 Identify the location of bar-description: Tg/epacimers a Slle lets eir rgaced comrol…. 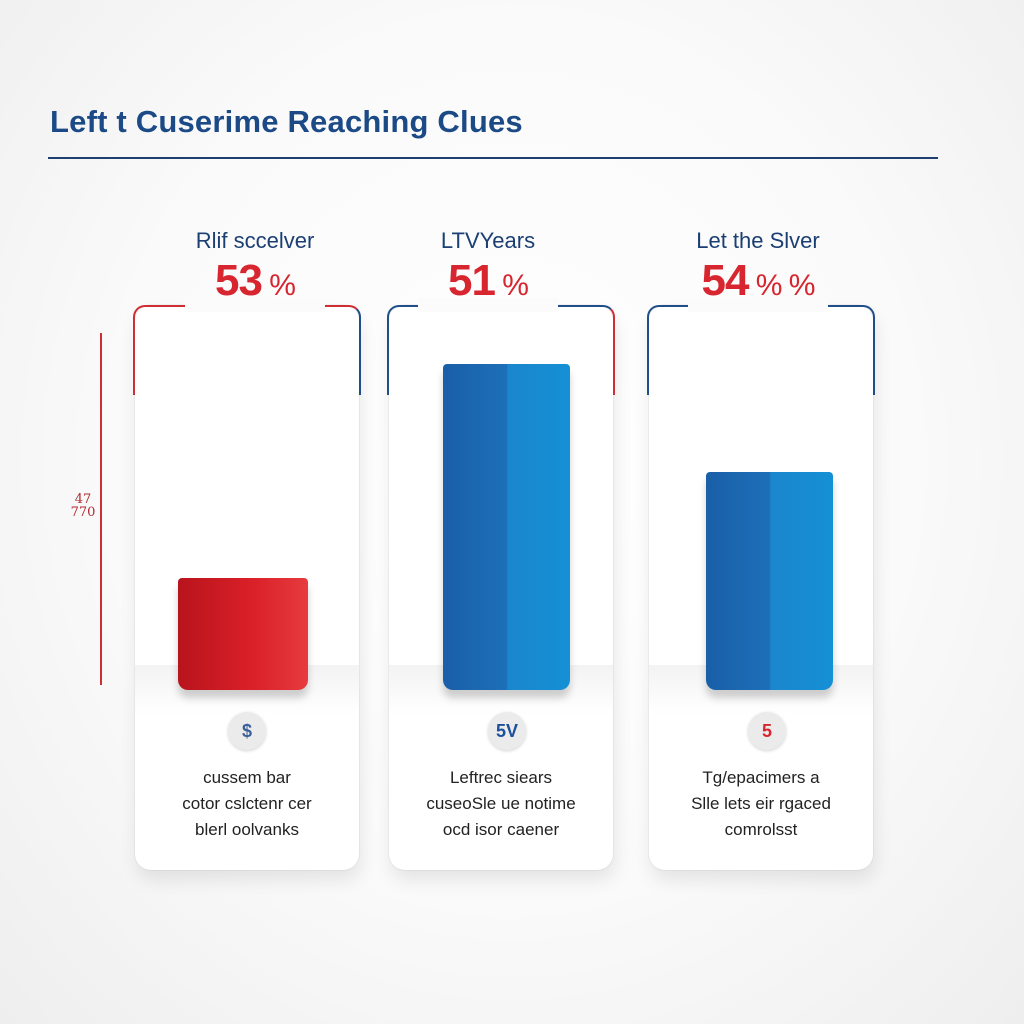
(761, 804).